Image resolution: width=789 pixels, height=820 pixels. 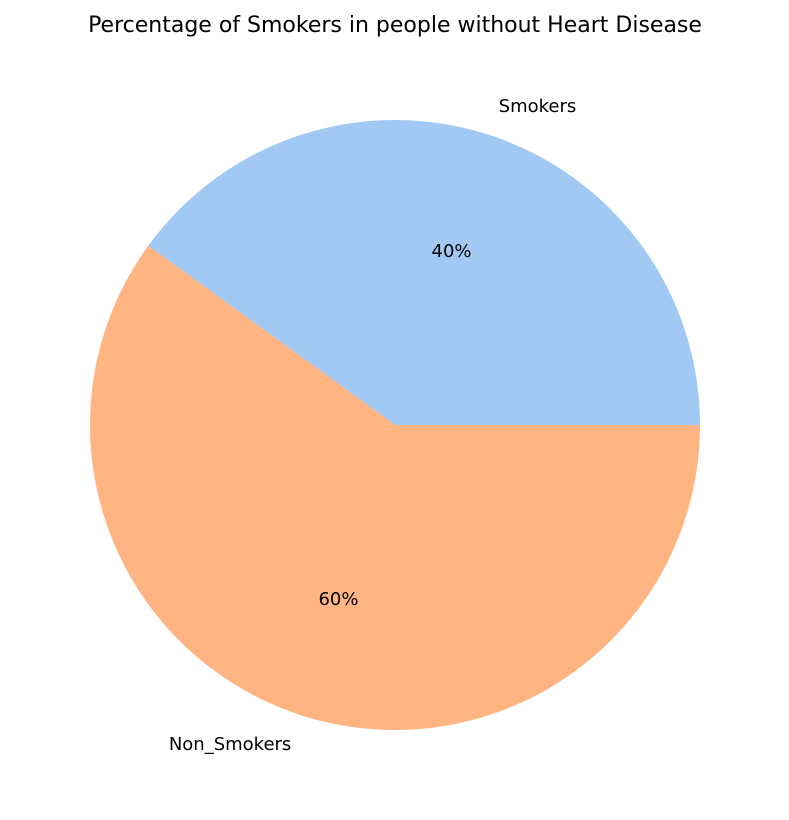 I want to click on slice-label: Non_Smokers, so click(x=230, y=744).